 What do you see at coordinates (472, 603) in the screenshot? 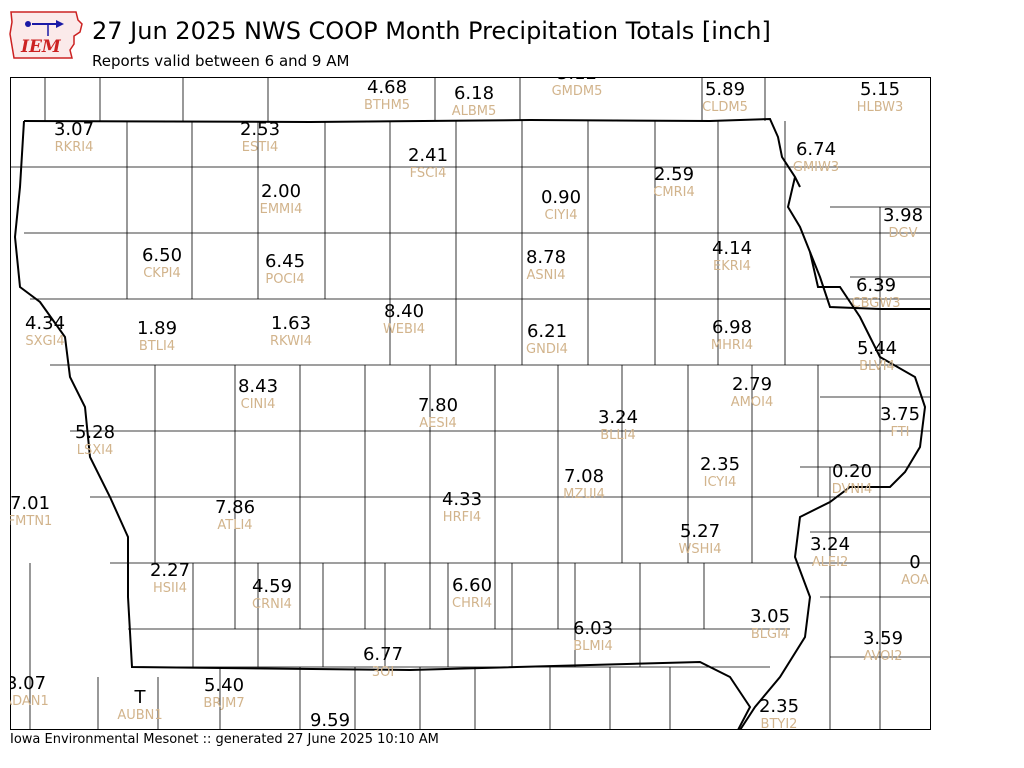
I see `station-id: CHRI4` at bounding box center [472, 603].